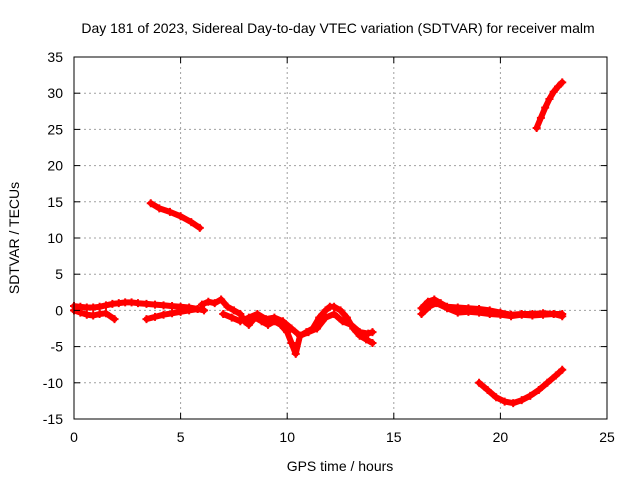  What do you see at coordinates (59, 310) in the screenshot?
I see `y-tick-label: 0` at bounding box center [59, 310].